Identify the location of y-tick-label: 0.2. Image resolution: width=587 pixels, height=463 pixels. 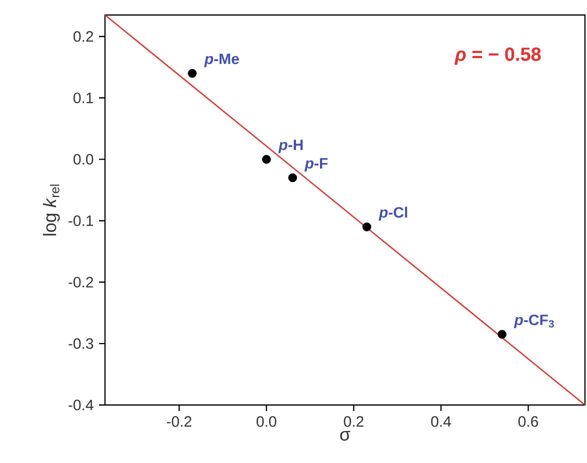
(84, 36).